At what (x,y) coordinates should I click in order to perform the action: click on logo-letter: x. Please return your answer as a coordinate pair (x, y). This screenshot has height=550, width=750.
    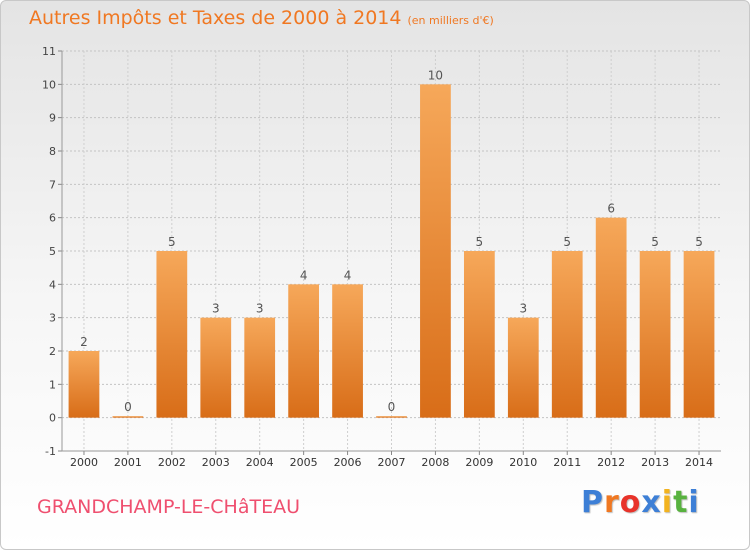
    Looking at the image, I should click on (651, 502).